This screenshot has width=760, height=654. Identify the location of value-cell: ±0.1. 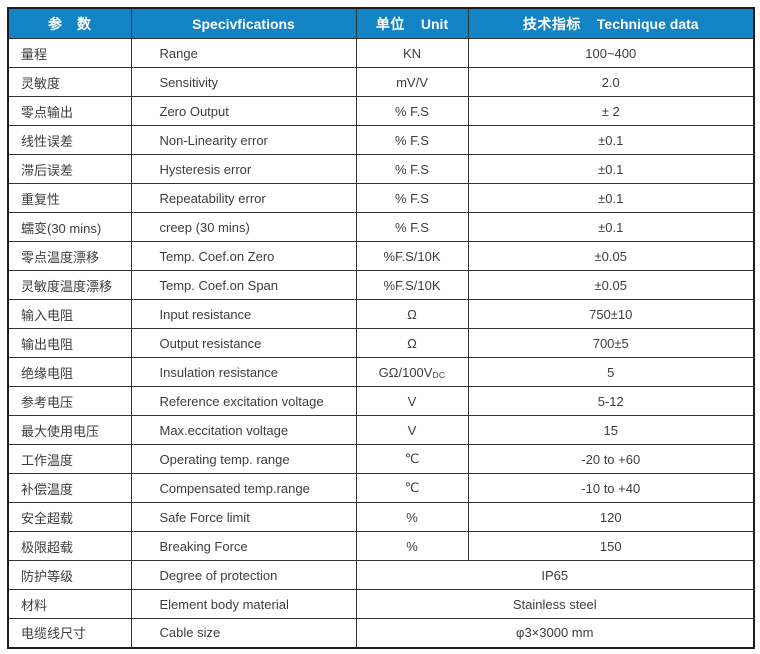
(611, 198).